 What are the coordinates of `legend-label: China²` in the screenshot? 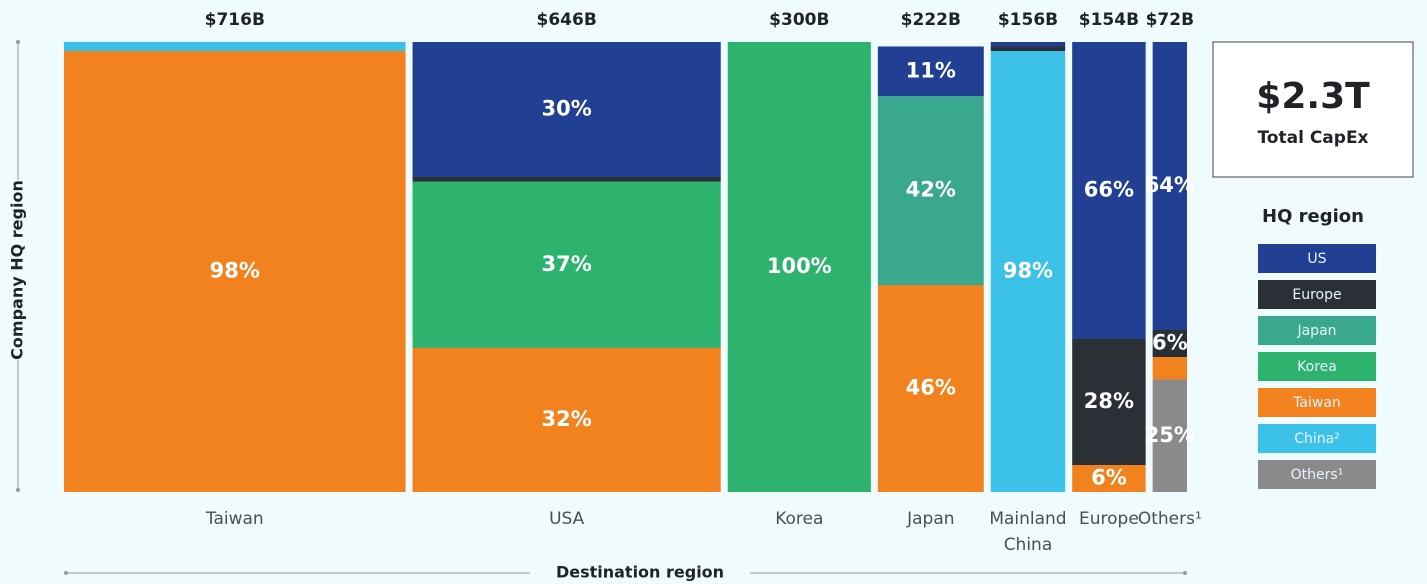 It's located at (1317, 439).